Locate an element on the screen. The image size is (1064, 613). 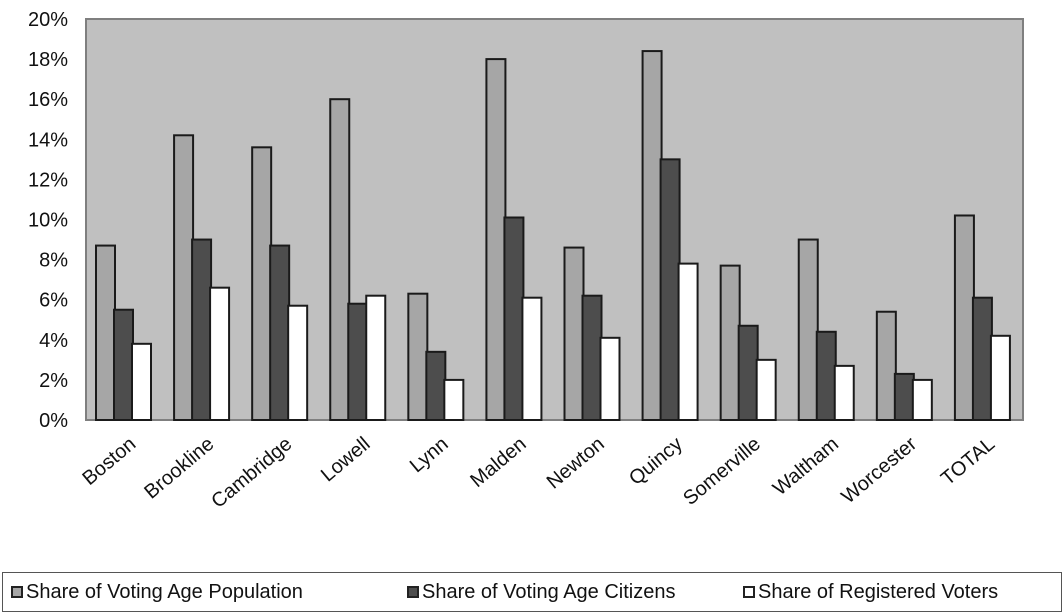
bar-registered-cambridge is located at coordinates (298, 362).